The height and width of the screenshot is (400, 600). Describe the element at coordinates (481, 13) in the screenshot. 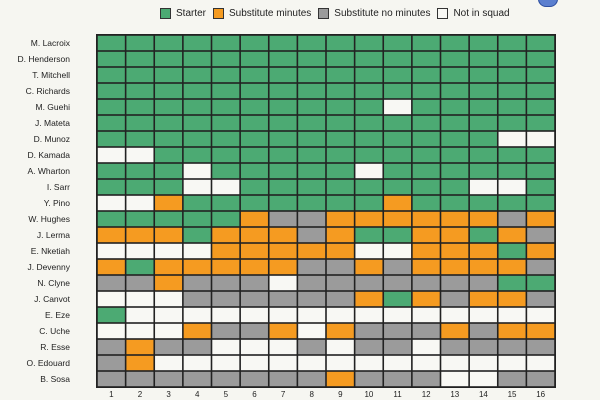

I see `legend-label: Not in squad` at that location.